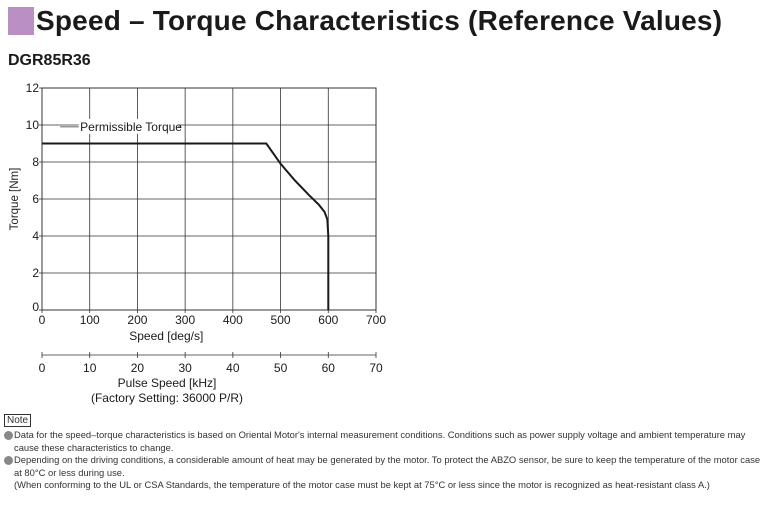  I want to click on secondary-tick-label: 50, so click(281, 368).